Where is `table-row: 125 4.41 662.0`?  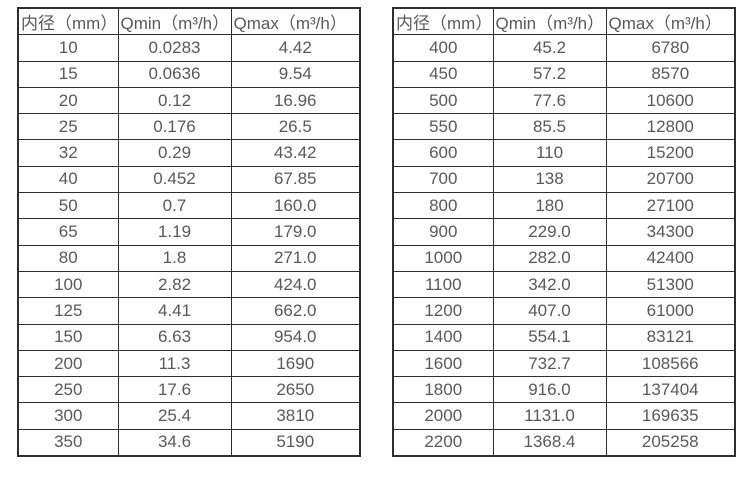 table-row: 125 4.41 662.0 is located at coordinates (189, 311).